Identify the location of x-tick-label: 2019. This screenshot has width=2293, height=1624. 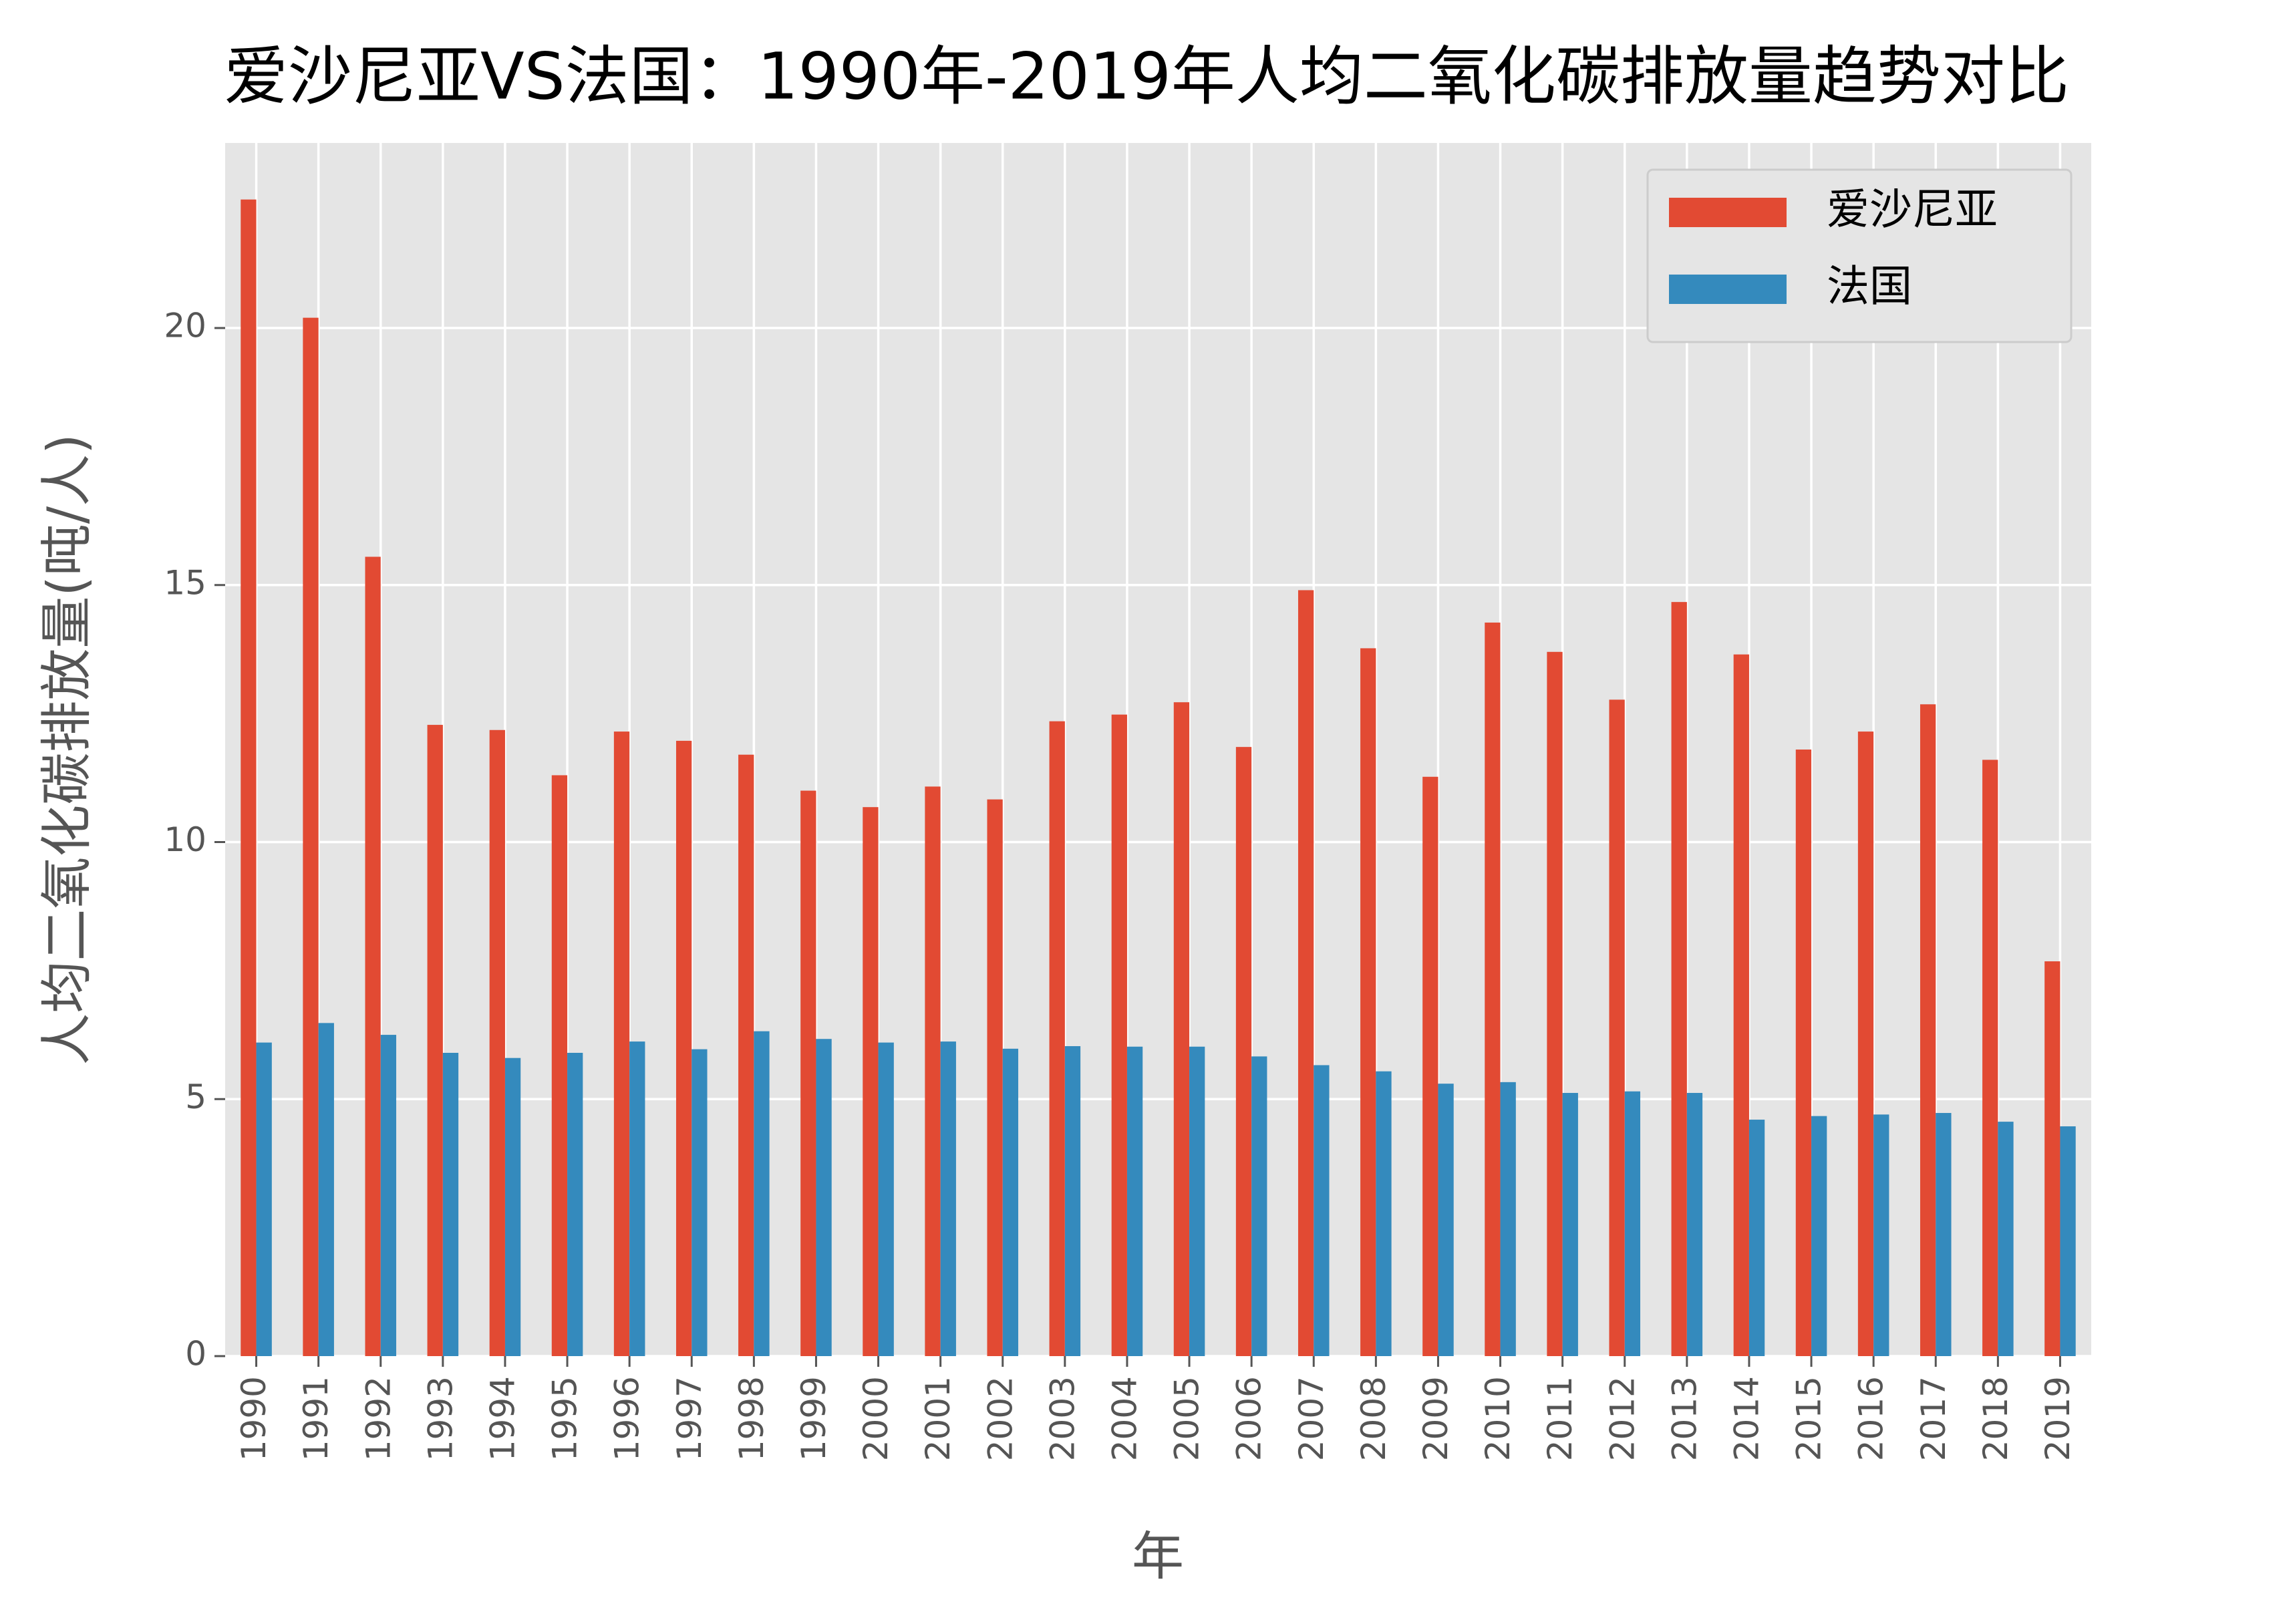
(2057, 1418).